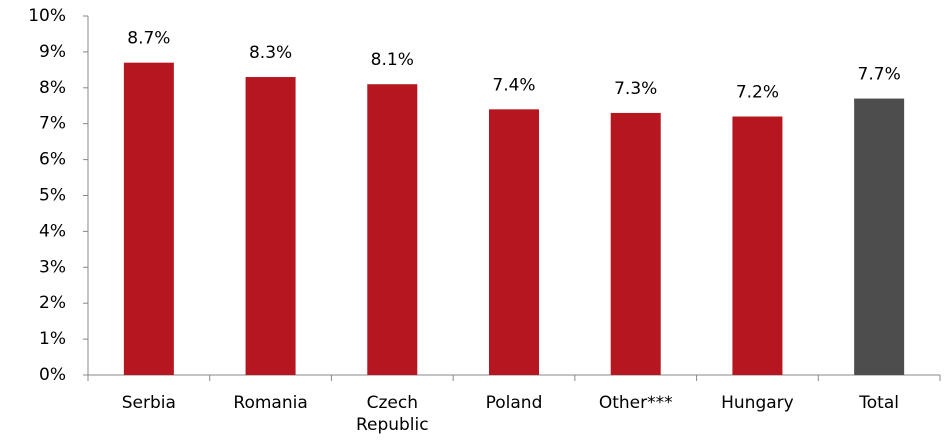 This screenshot has height=440, width=946. I want to click on data-label: 7.7%, so click(879, 75).